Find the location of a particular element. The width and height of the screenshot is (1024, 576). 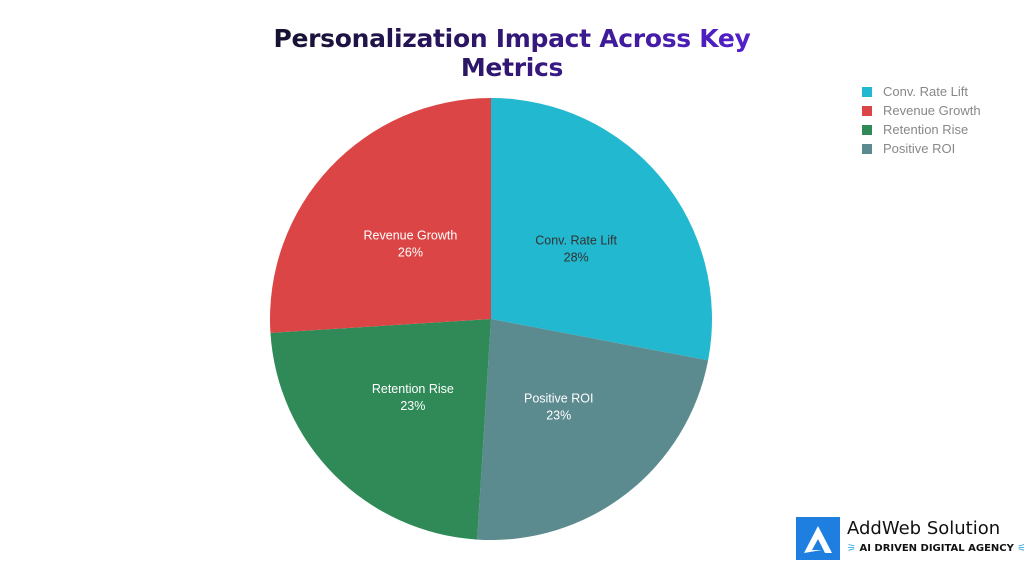

slice-value-conv-rate-lift: 28% is located at coordinates (576, 258).